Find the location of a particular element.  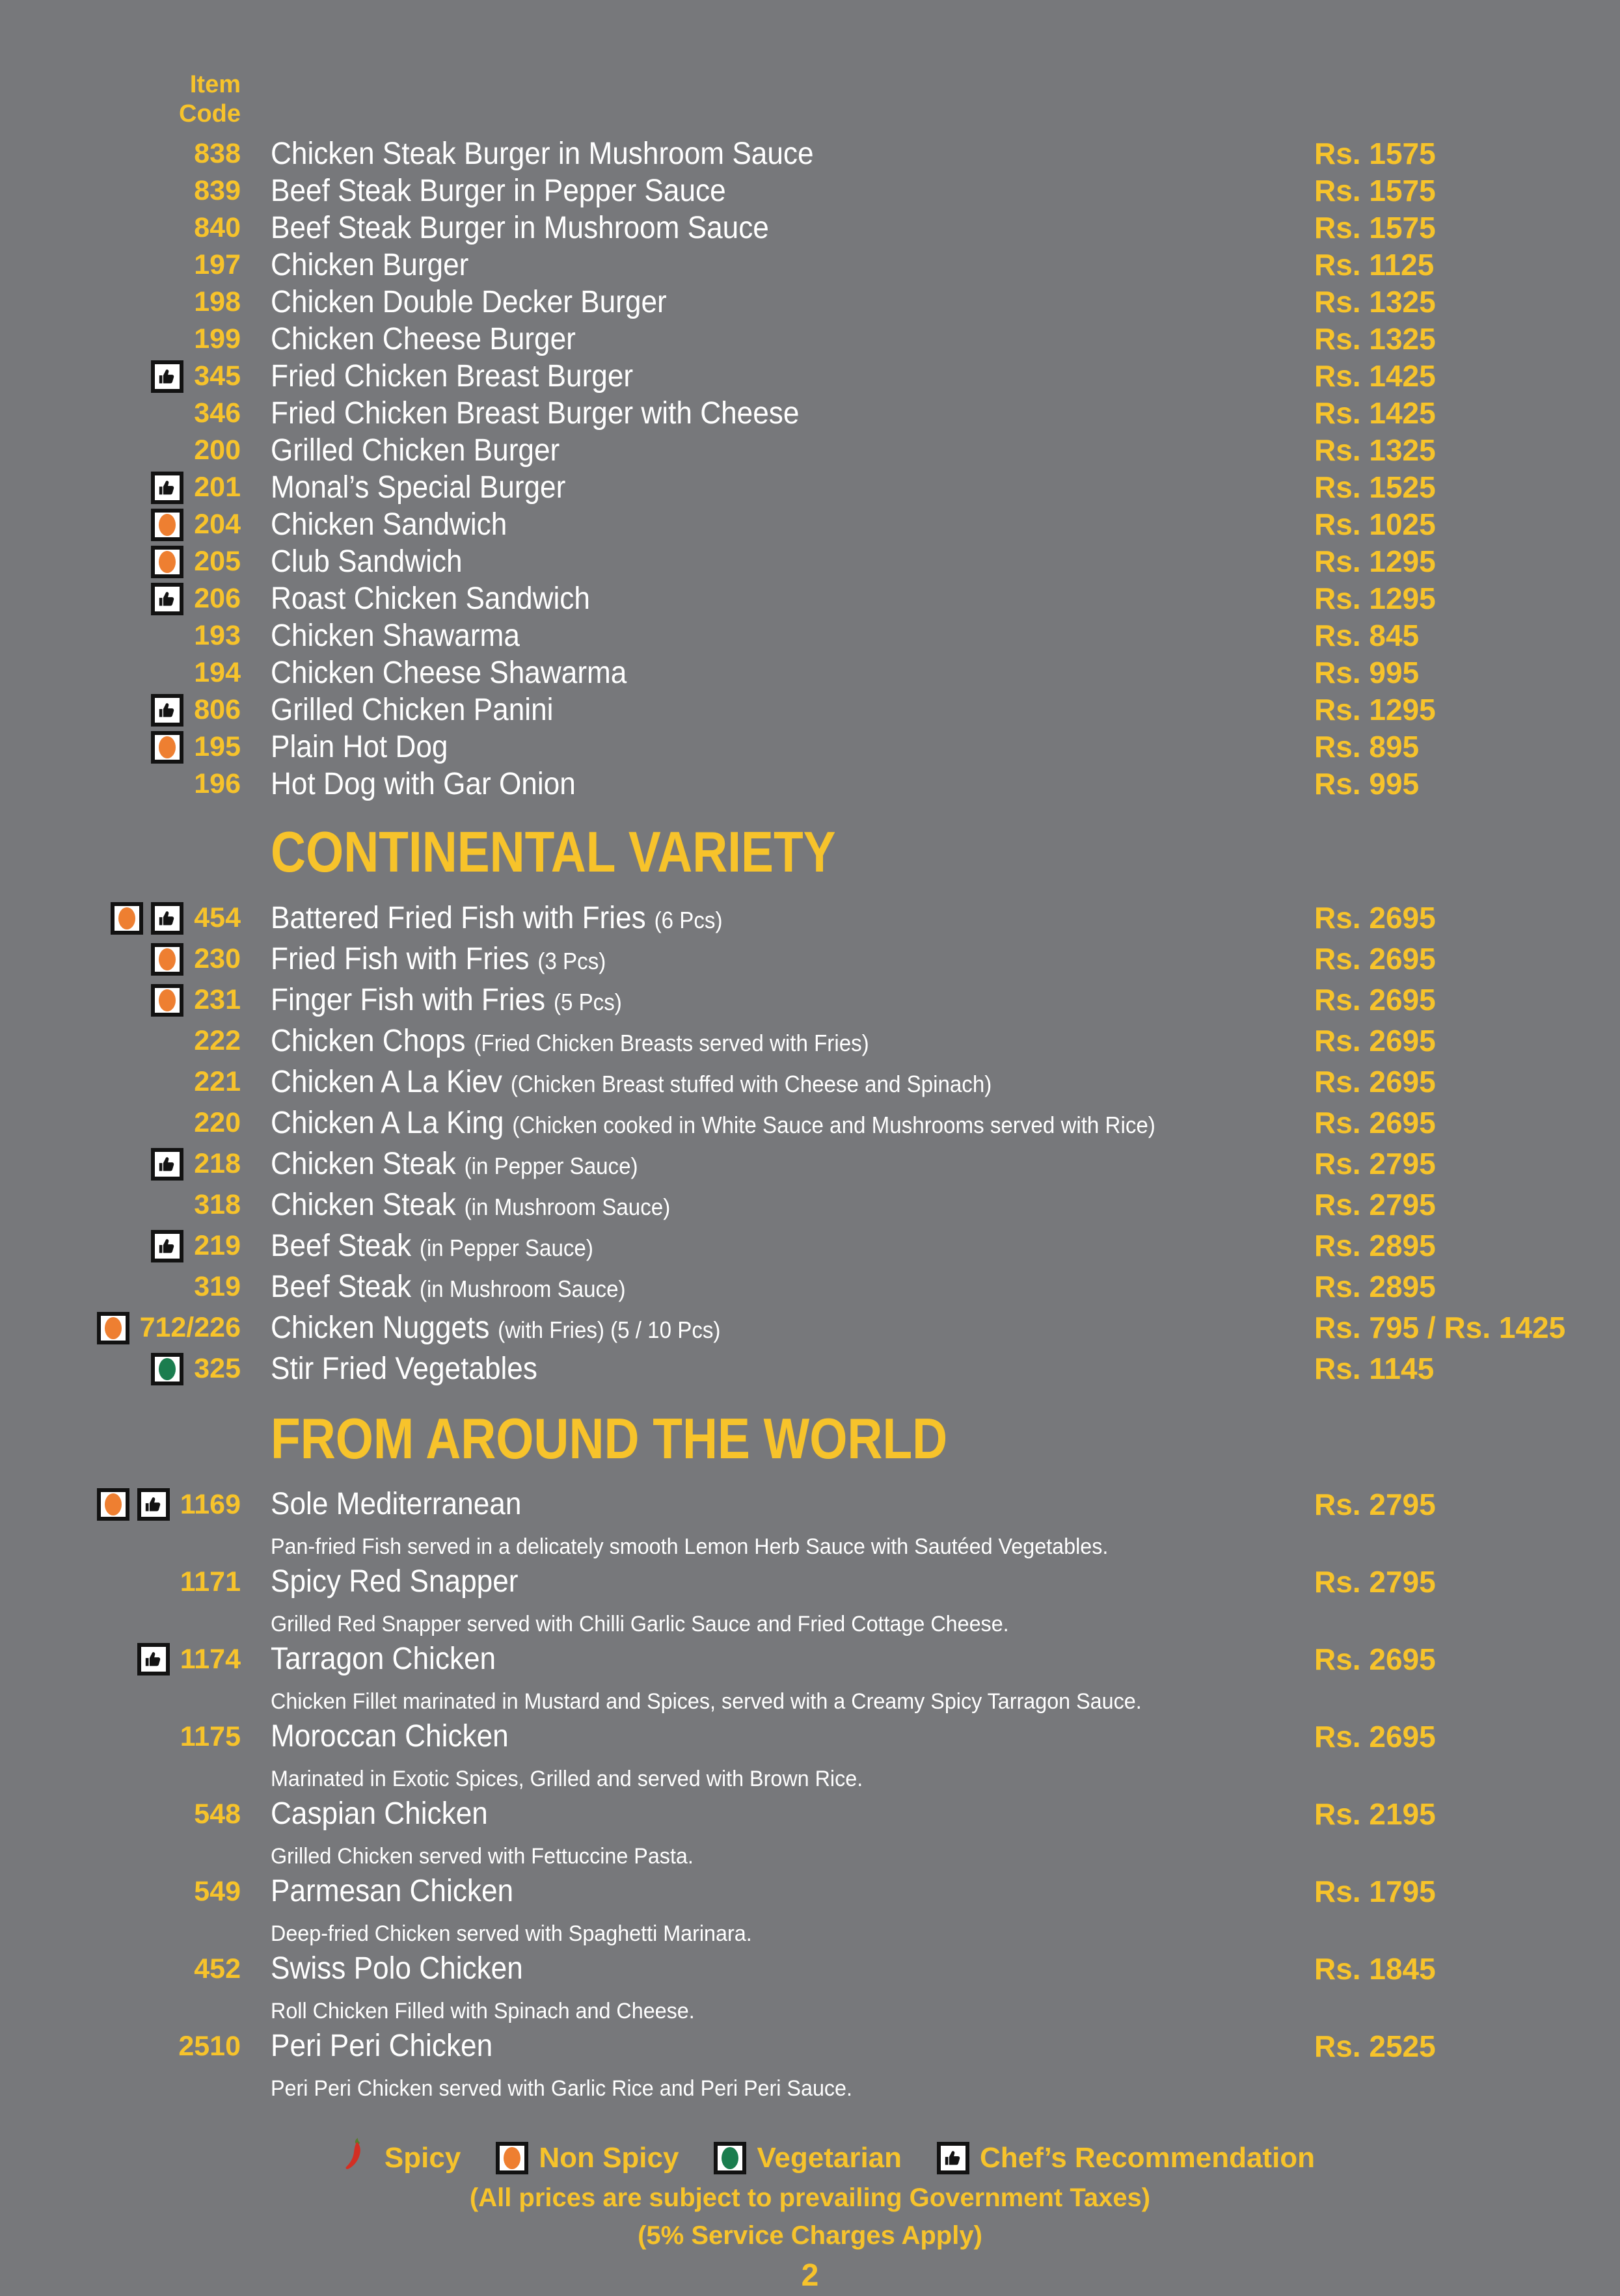

row-left: 218 is located at coordinates (140, 1163).